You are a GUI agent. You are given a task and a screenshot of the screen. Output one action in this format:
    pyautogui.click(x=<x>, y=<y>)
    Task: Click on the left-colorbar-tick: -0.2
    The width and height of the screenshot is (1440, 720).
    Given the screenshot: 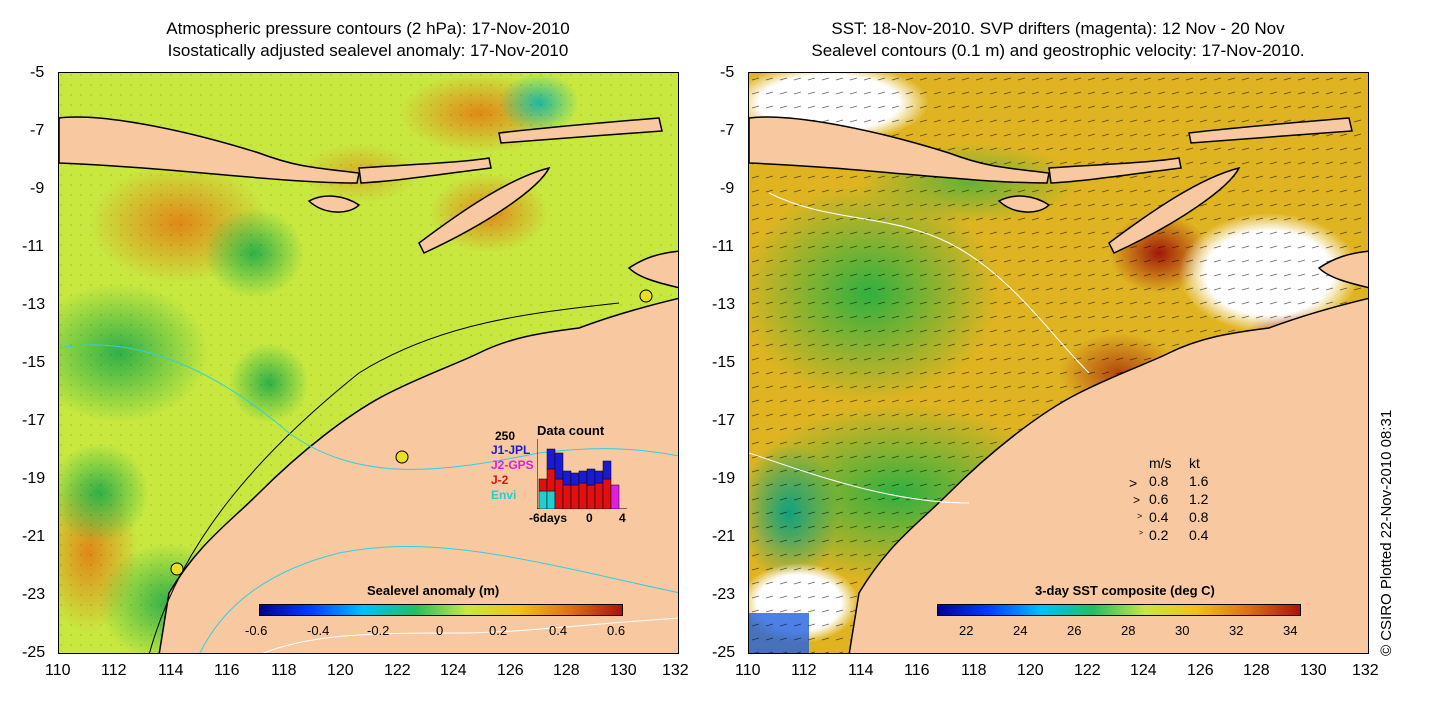 What is the action you would take?
    pyautogui.click(x=378, y=630)
    